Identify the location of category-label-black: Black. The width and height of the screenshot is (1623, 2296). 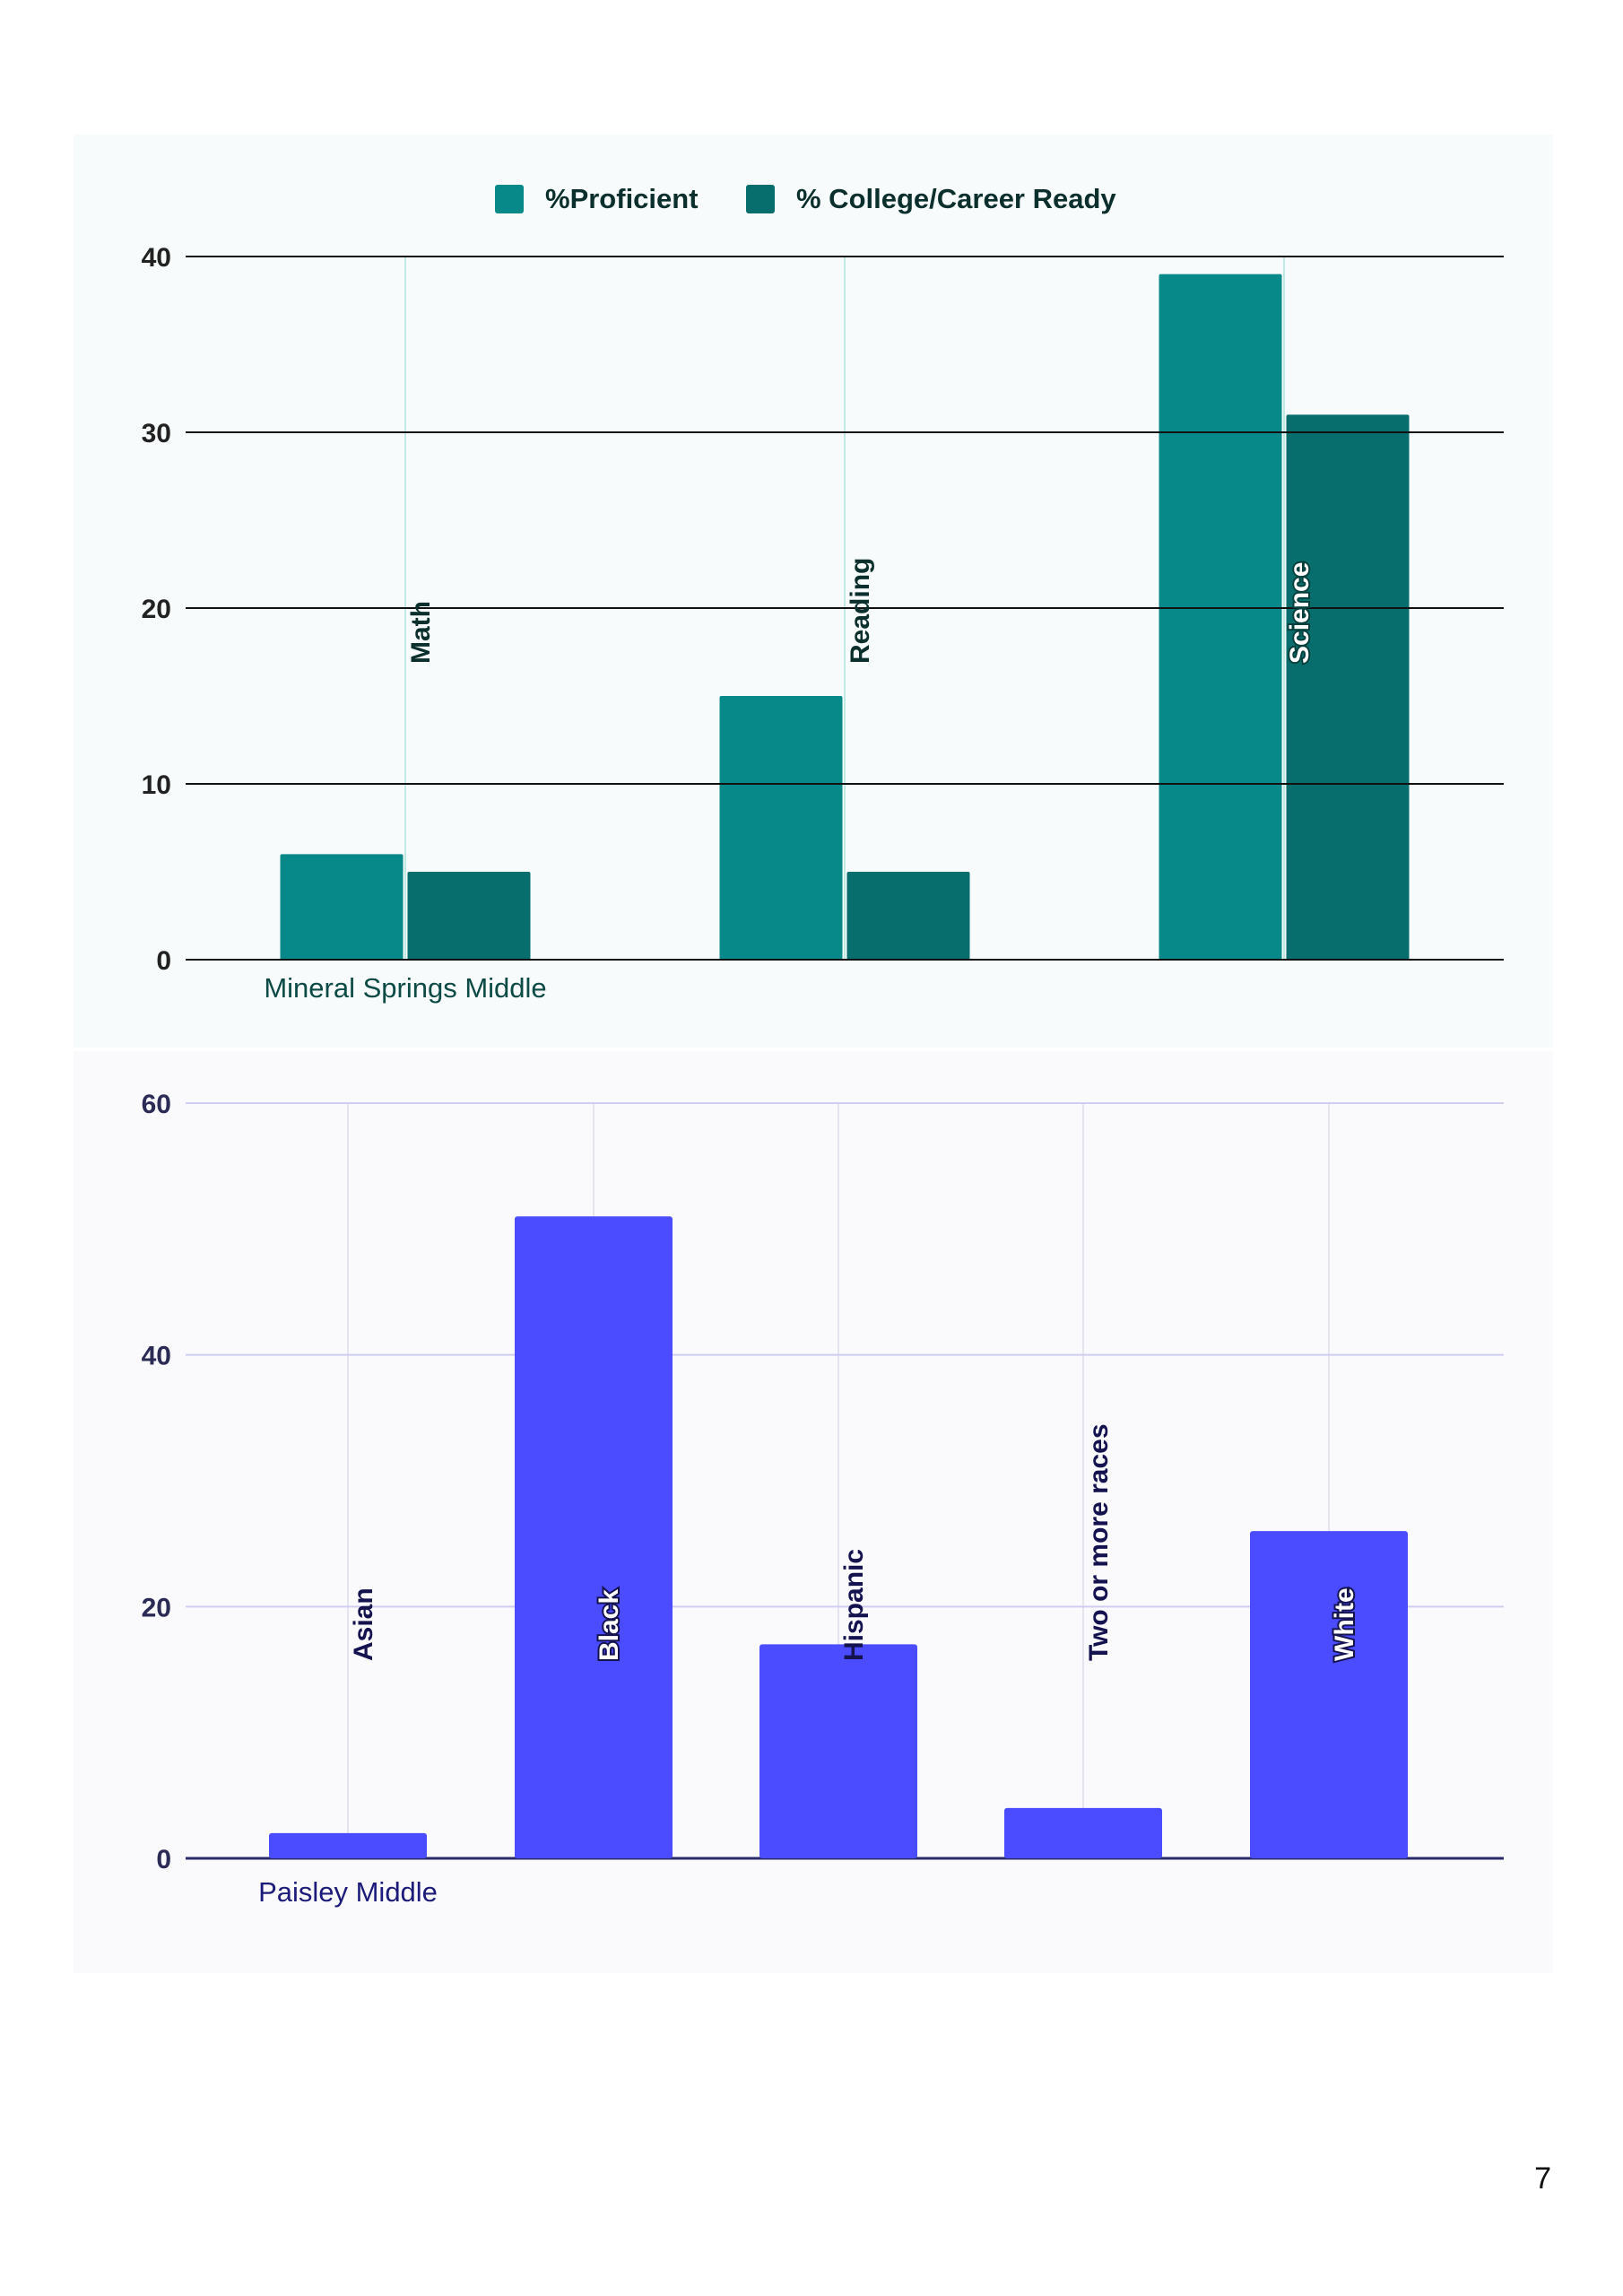
(609, 1625).